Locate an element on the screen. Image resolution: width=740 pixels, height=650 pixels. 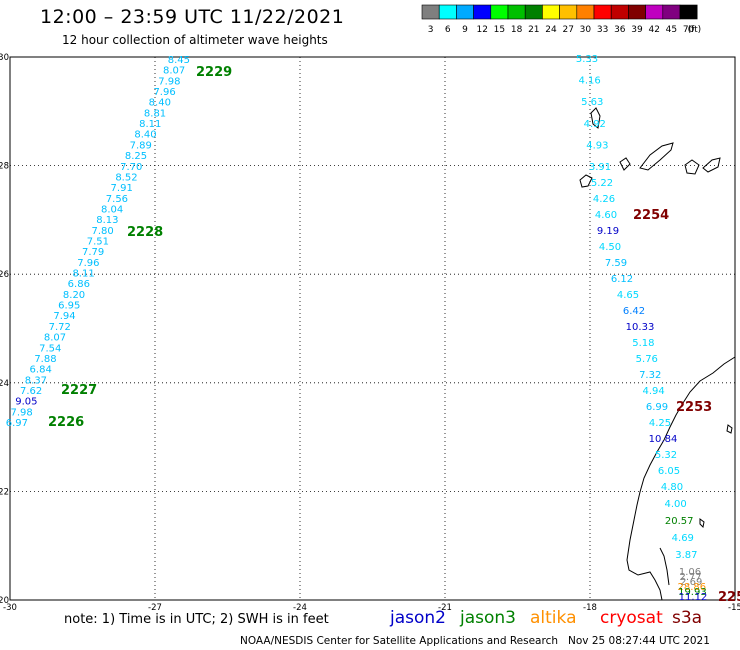
island-offshore is located at coordinates (729, 429).